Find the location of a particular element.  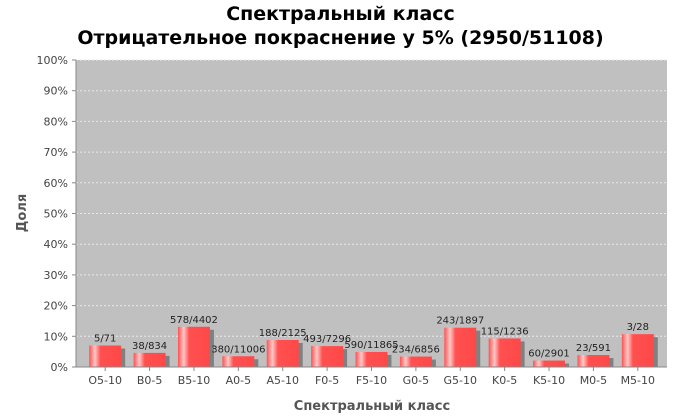

x-tick-label: B5-10 is located at coordinates (194, 380).